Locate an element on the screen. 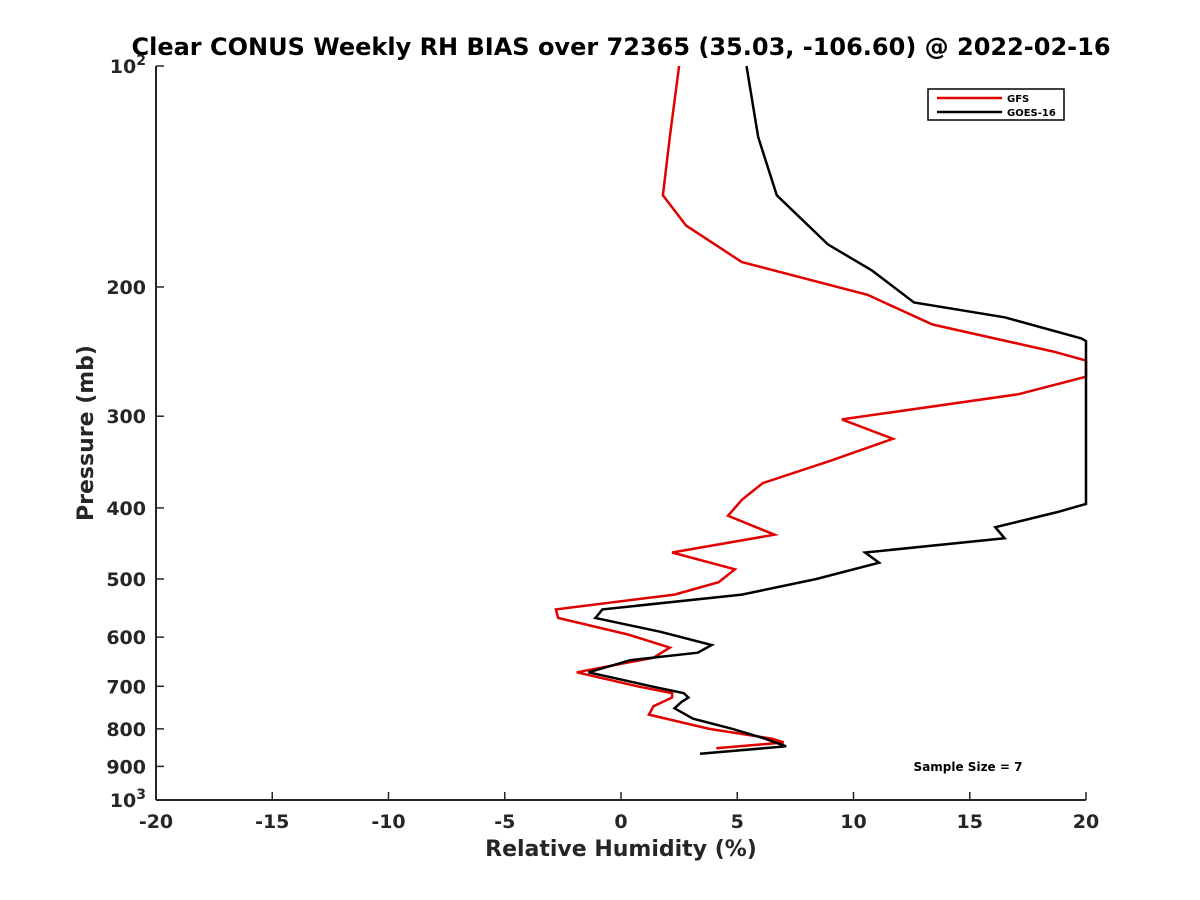 This screenshot has height=900, width=1200. y-tick-label: 900 is located at coordinates (126, 767).